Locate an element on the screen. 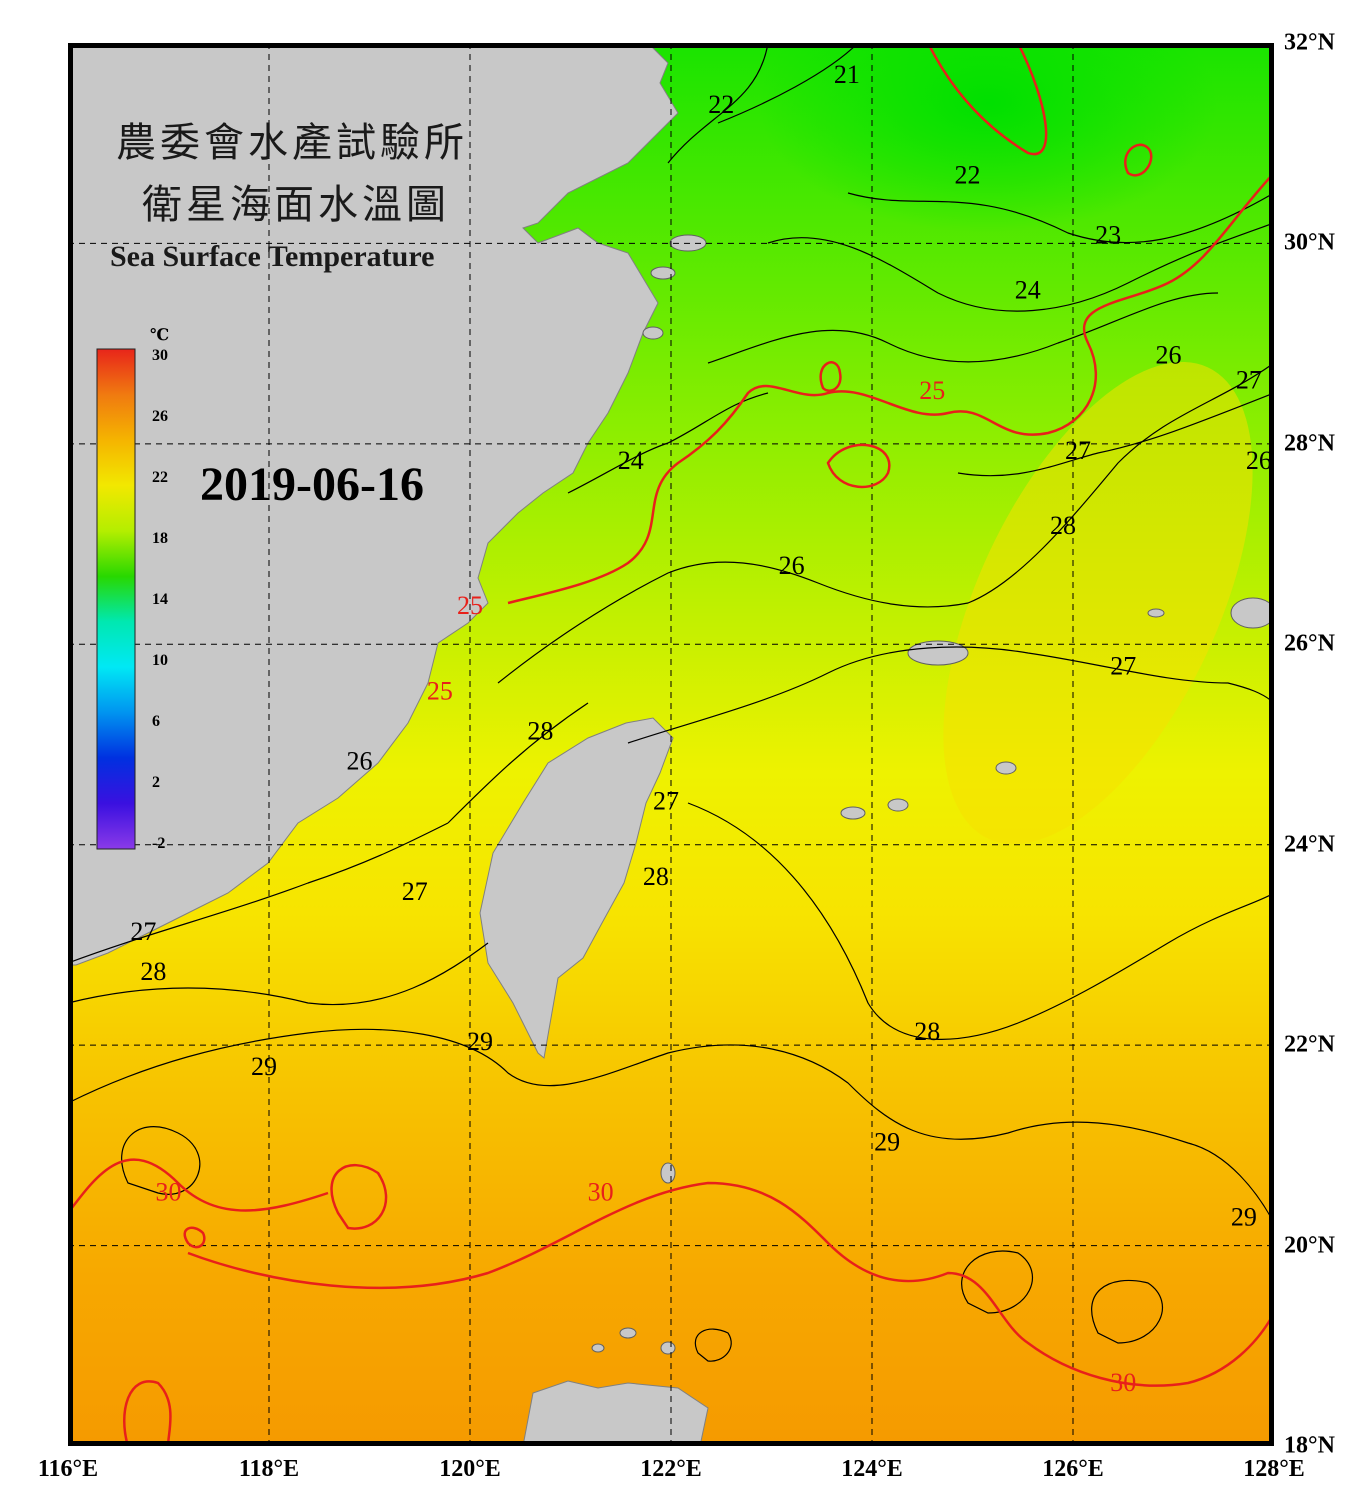 The width and height of the screenshot is (1350, 1500). colorbar-tick-label: 22 is located at coordinates (160, 477).